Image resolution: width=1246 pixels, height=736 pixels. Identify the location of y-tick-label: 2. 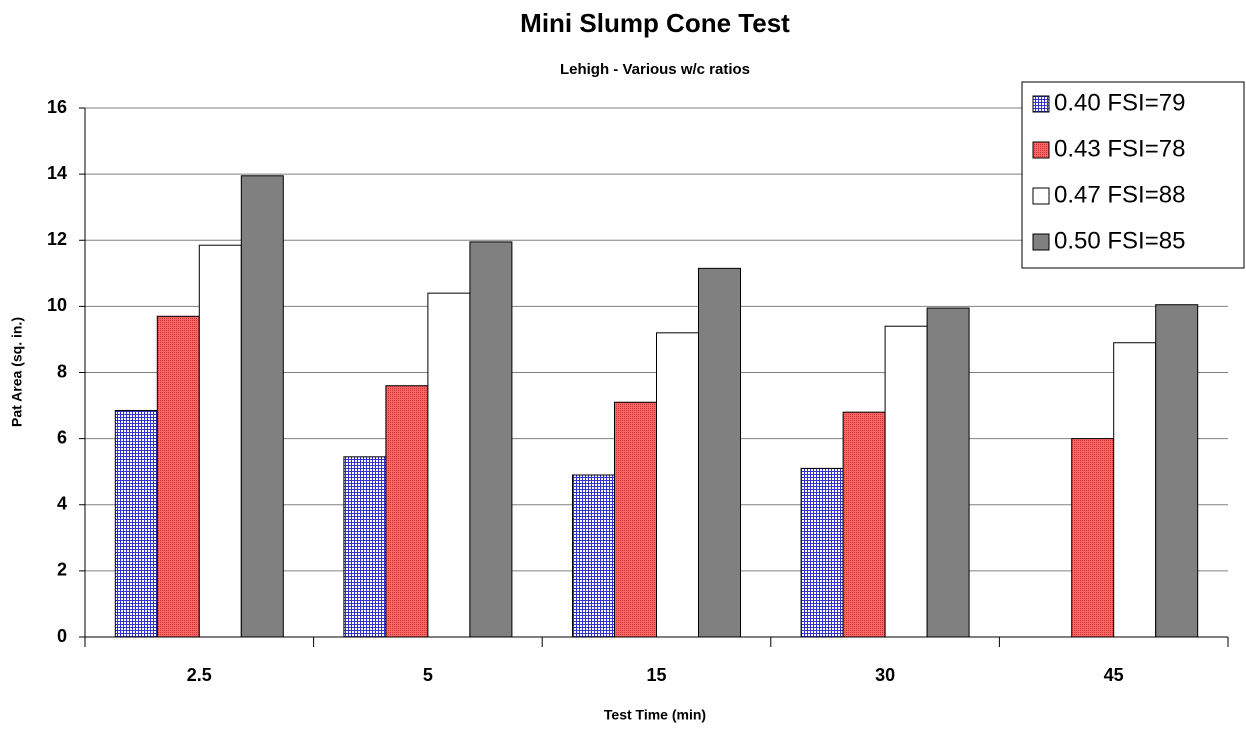
(62, 570).